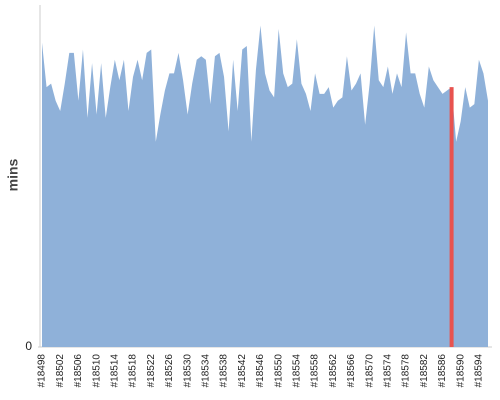 Image resolution: width=500 pixels, height=400 pixels. Describe the element at coordinates (333, 371) in the screenshot. I see `x-tick-label: #18562` at that location.